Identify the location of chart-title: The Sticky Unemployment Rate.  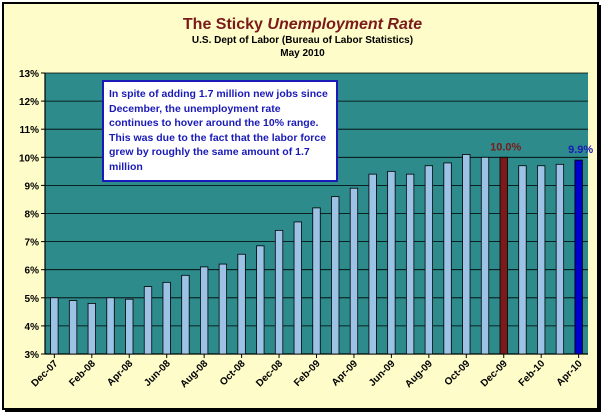
(302, 25).